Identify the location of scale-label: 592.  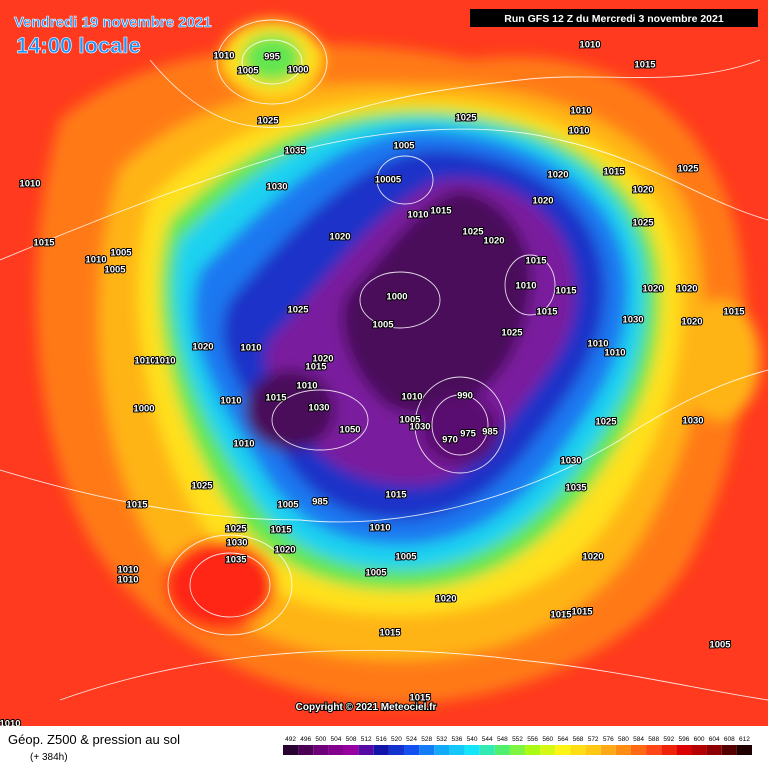
(668, 739).